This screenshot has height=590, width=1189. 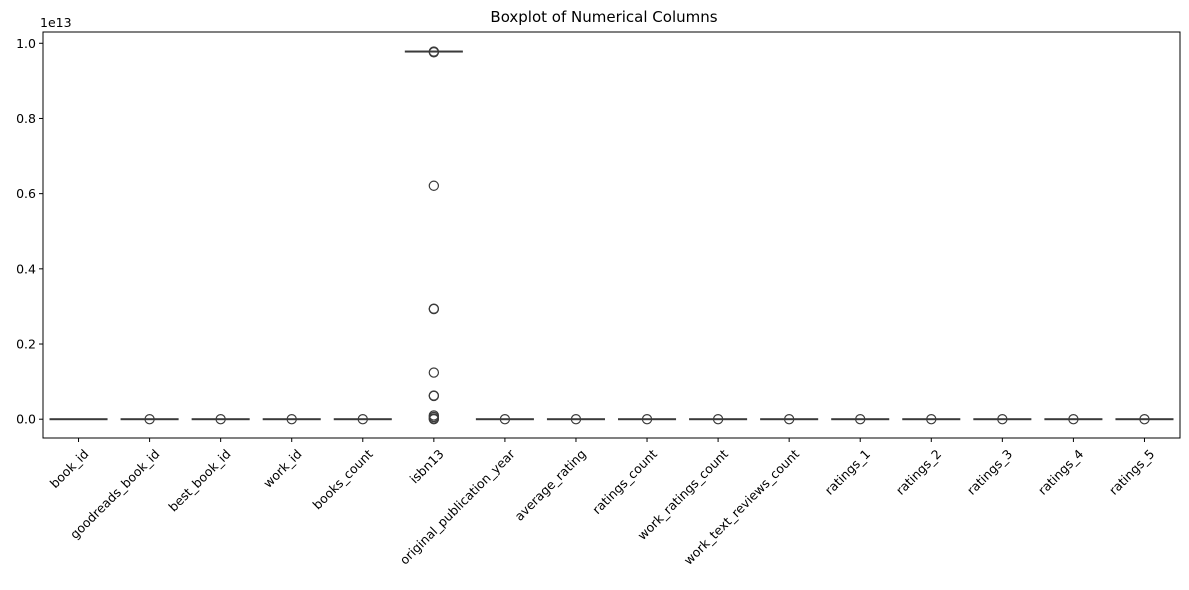 What do you see at coordinates (458, 507) in the screenshot?
I see `x-tick-label: original_publication_year` at bounding box center [458, 507].